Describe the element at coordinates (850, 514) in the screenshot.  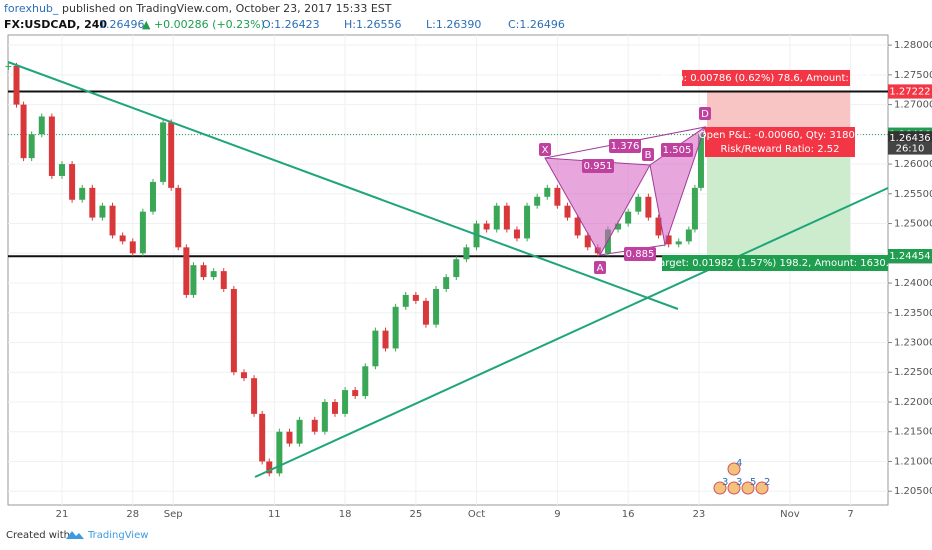
I see `x-tick-label: 7` at that location.